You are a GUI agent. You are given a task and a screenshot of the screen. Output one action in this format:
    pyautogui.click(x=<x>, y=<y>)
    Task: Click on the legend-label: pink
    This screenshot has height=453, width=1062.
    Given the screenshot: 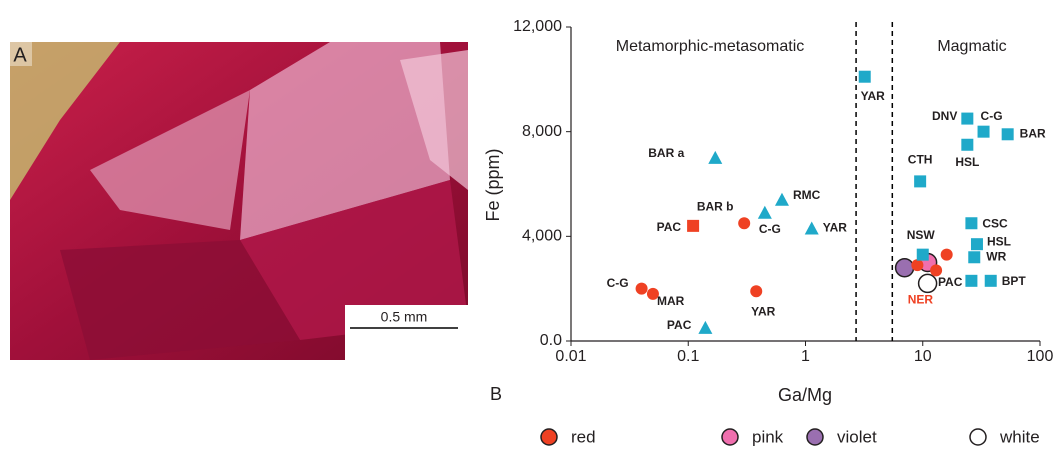 What is the action you would take?
    pyautogui.click(x=768, y=436)
    